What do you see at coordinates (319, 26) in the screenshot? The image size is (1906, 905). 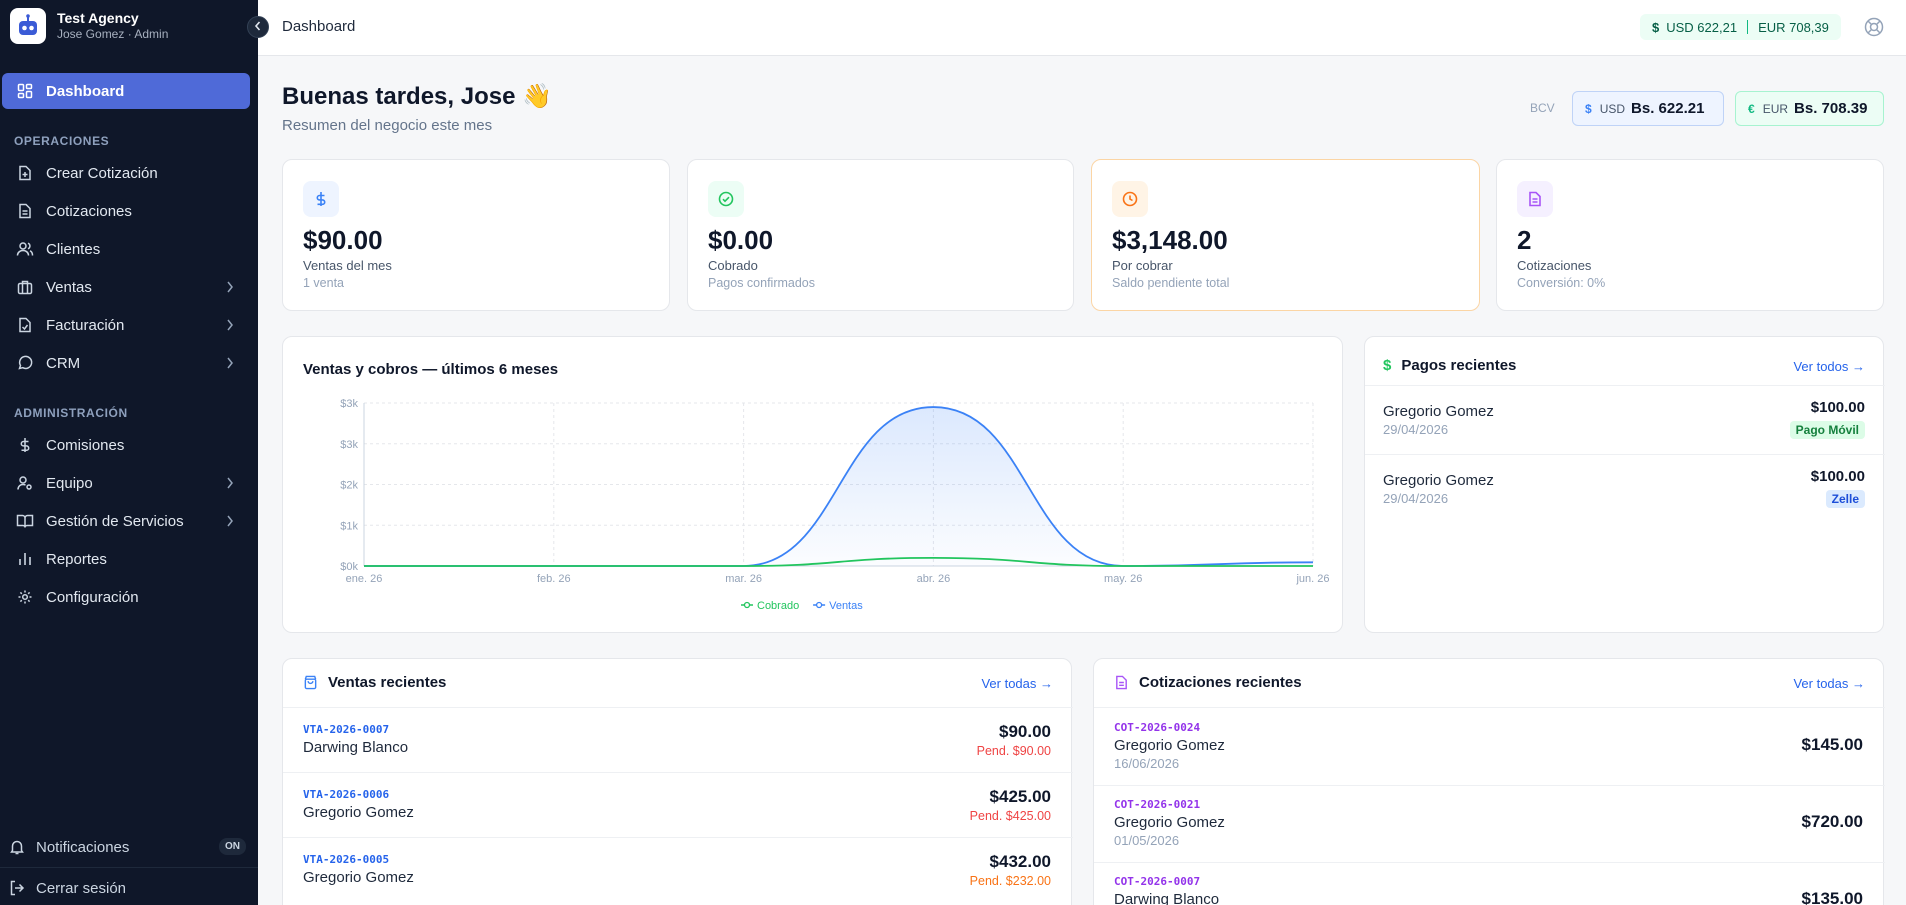 I see `breadcrumb: Dashboard` at bounding box center [319, 26].